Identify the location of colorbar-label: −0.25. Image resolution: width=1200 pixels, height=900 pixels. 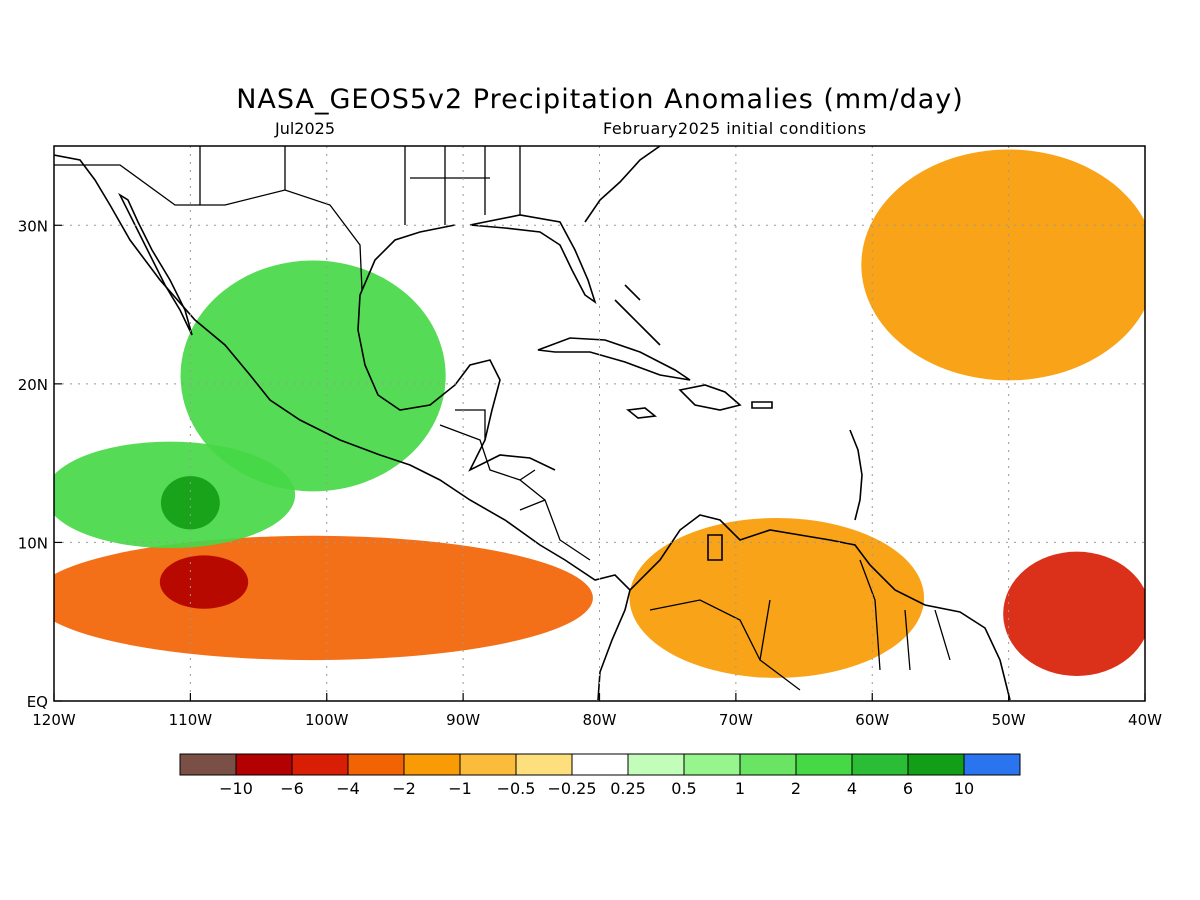
(571, 788).